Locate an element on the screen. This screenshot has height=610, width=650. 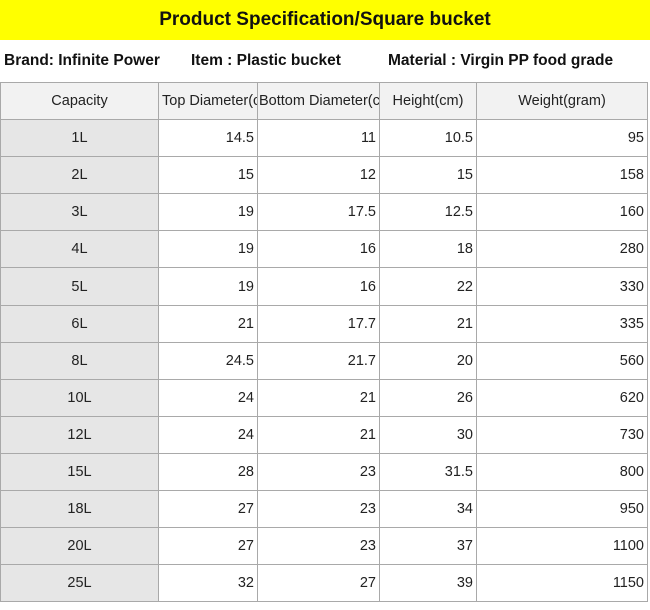
cell-height: 20 is located at coordinates (428, 360).